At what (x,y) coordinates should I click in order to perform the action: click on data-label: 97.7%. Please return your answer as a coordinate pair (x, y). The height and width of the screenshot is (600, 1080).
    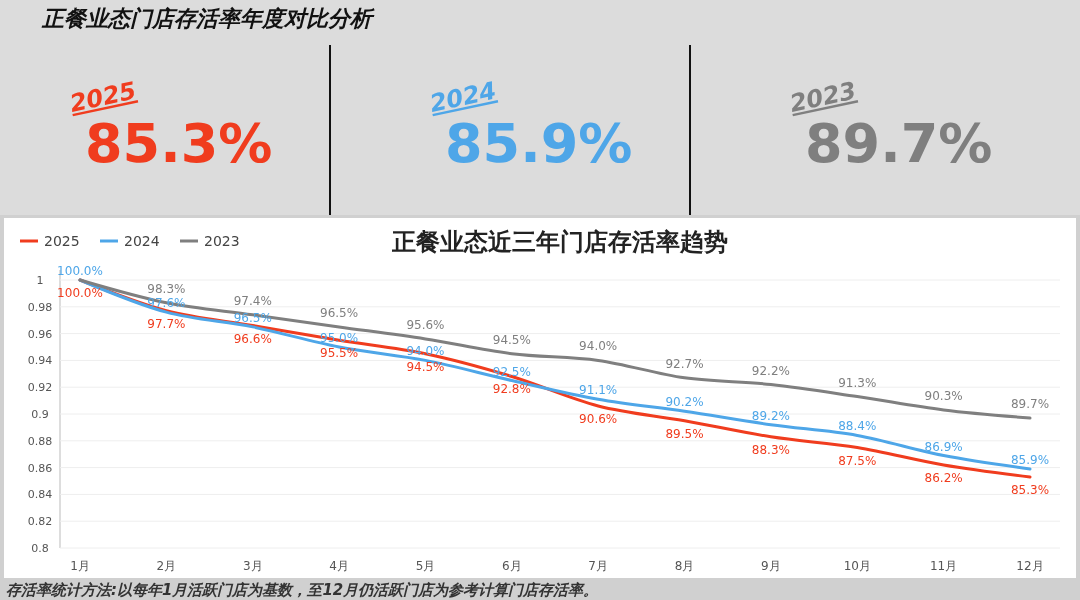
    Looking at the image, I should click on (166, 323).